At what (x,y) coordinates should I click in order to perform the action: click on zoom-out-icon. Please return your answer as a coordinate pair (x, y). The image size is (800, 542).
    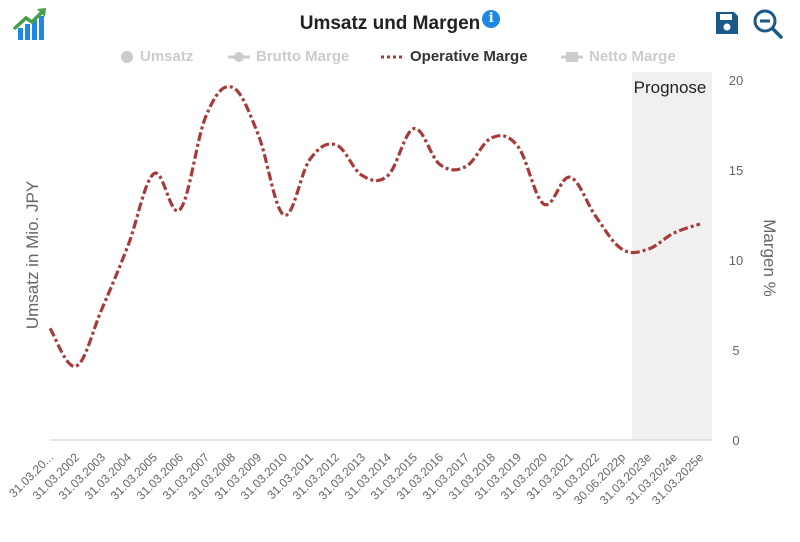
    Looking at the image, I should click on (768, 24).